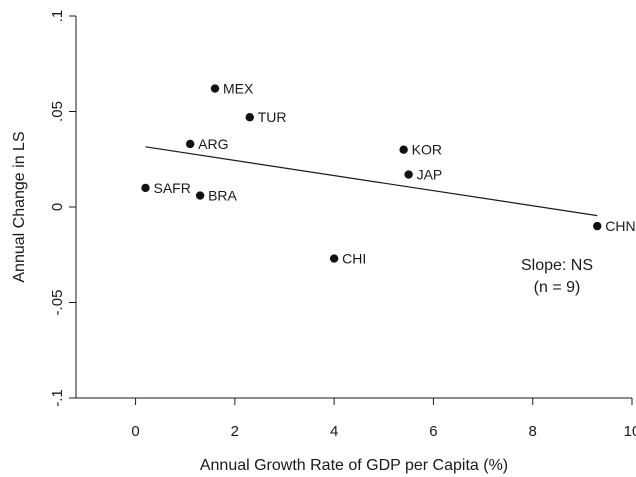 The image size is (636, 477). I want to click on y-tick-label: -.05, so click(57, 303).